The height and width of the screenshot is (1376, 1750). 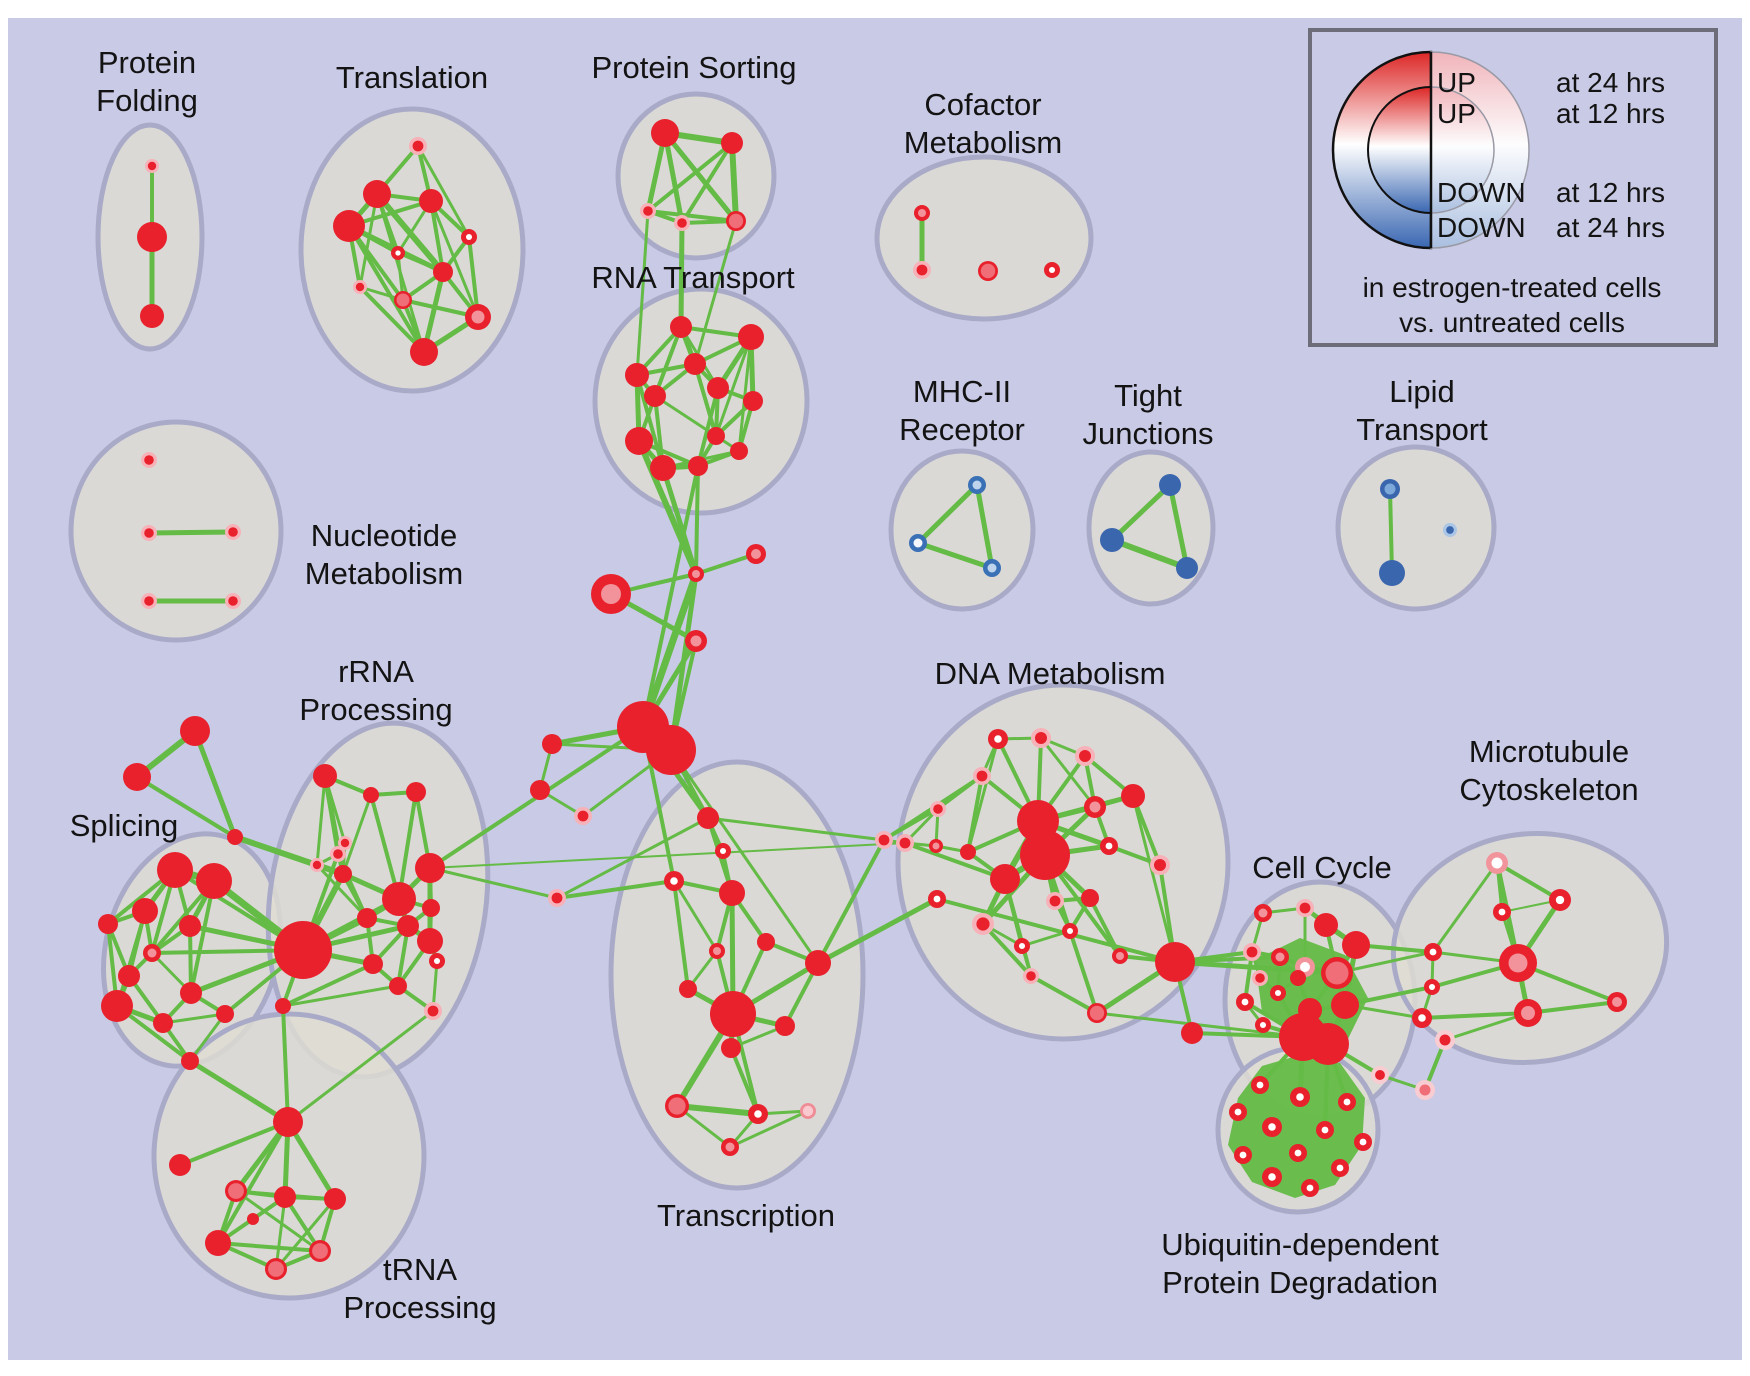 What do you see at coordinates (737, 975) in the screenshot?
I see `cluster-transcription-ellipse` at bounding box center [737, 975].